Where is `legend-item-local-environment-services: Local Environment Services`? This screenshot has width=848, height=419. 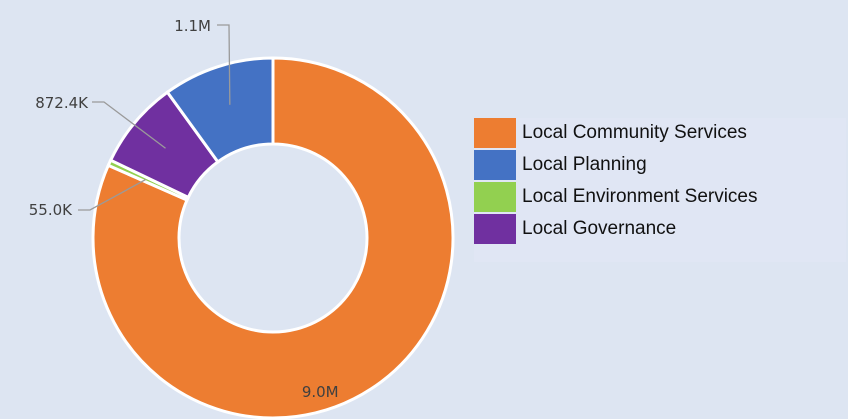 legend-item-local-environment-services: Local Environment Services is located at coordinates (616, 197).